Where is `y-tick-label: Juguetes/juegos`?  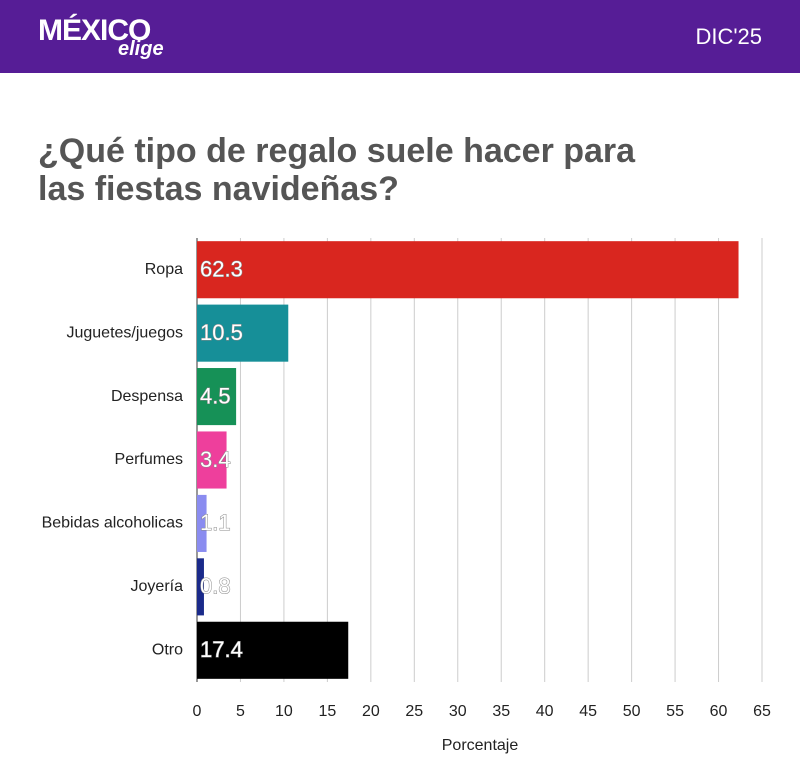 y-tick-label: Juguetes/juegos is located at coordinates (124, 332).